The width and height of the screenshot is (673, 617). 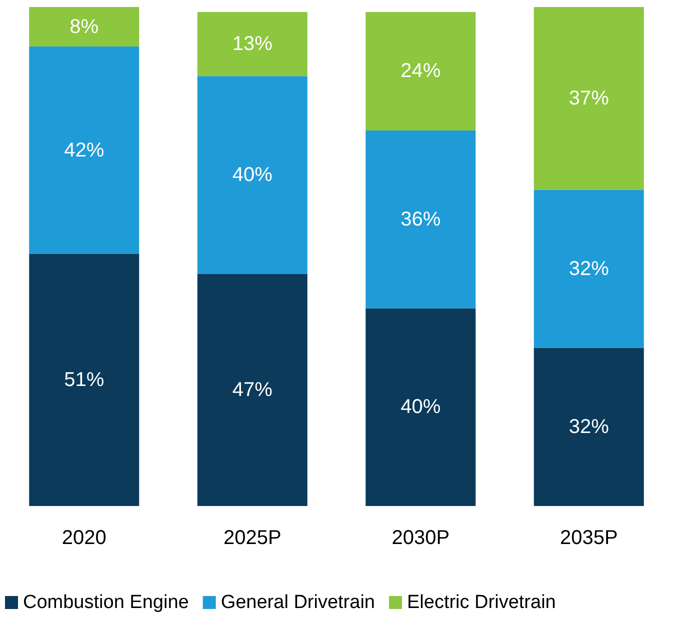 I want to click on legend-label: General Drivetrain, so click(x=297, y=602).